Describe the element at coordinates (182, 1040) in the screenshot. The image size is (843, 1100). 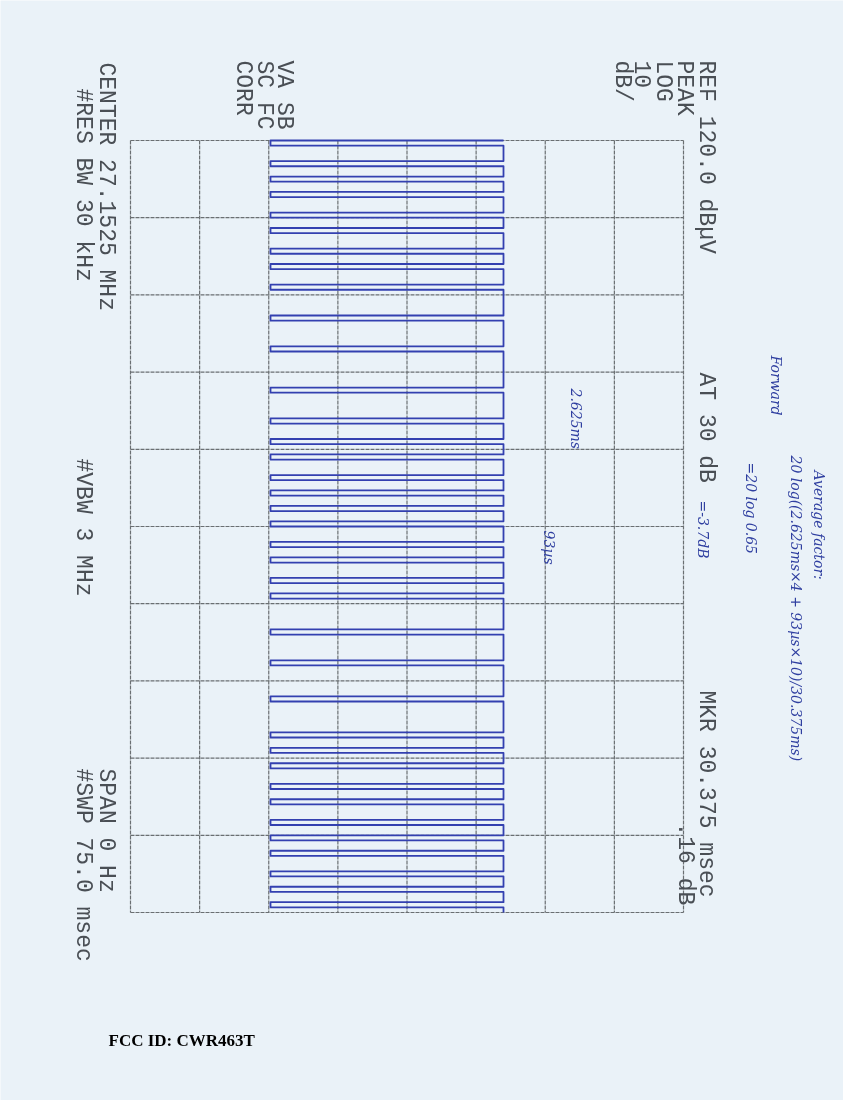
I see `text: FCC ID: CWR463T` at that location.